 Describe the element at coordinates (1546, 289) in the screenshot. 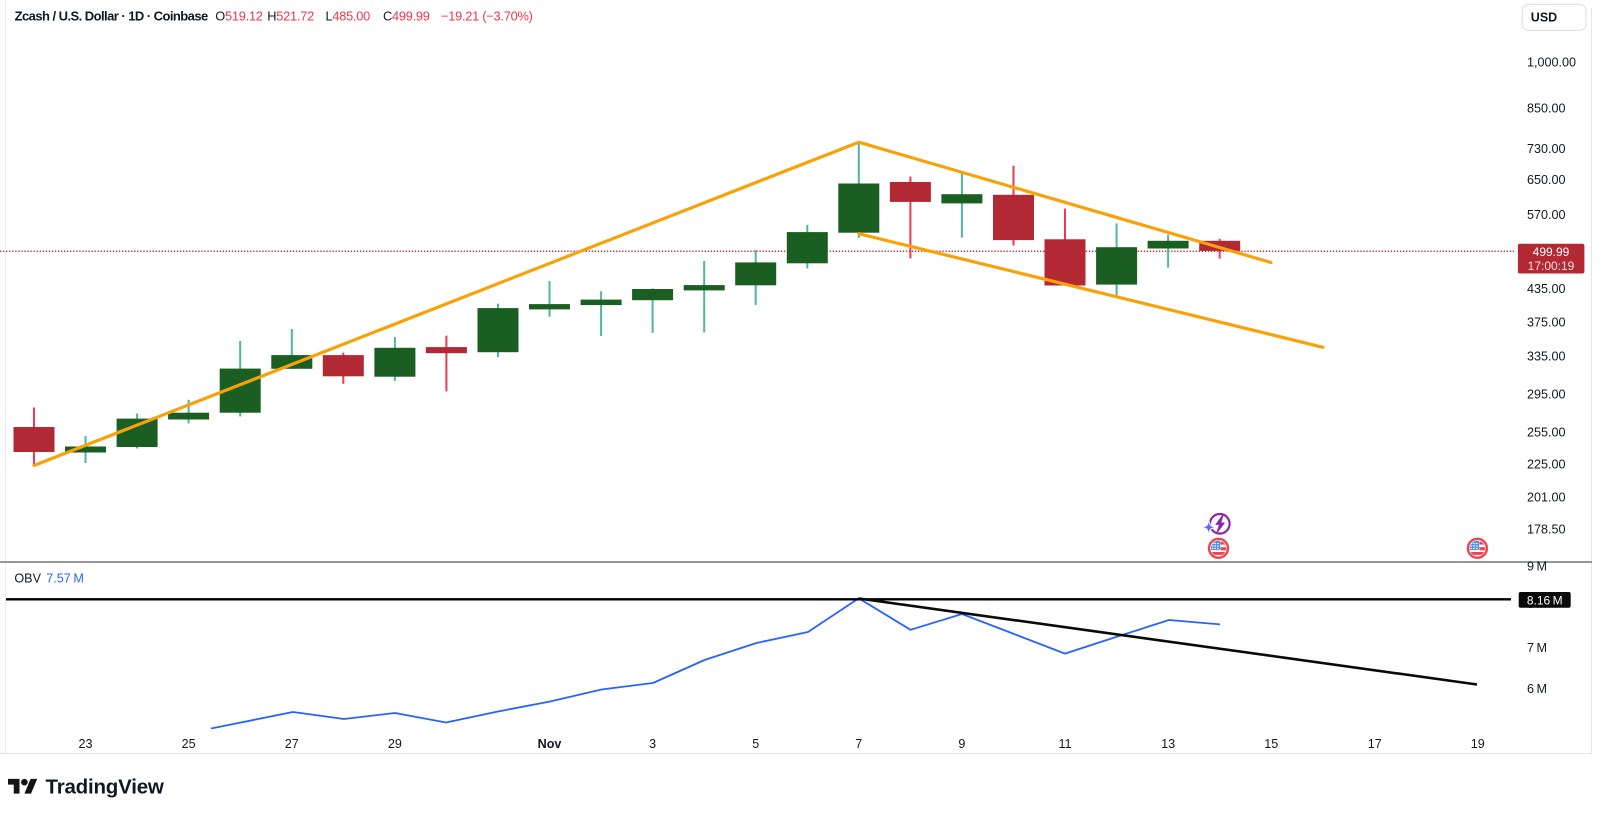

I see `svg-text: 435.00` at that location.